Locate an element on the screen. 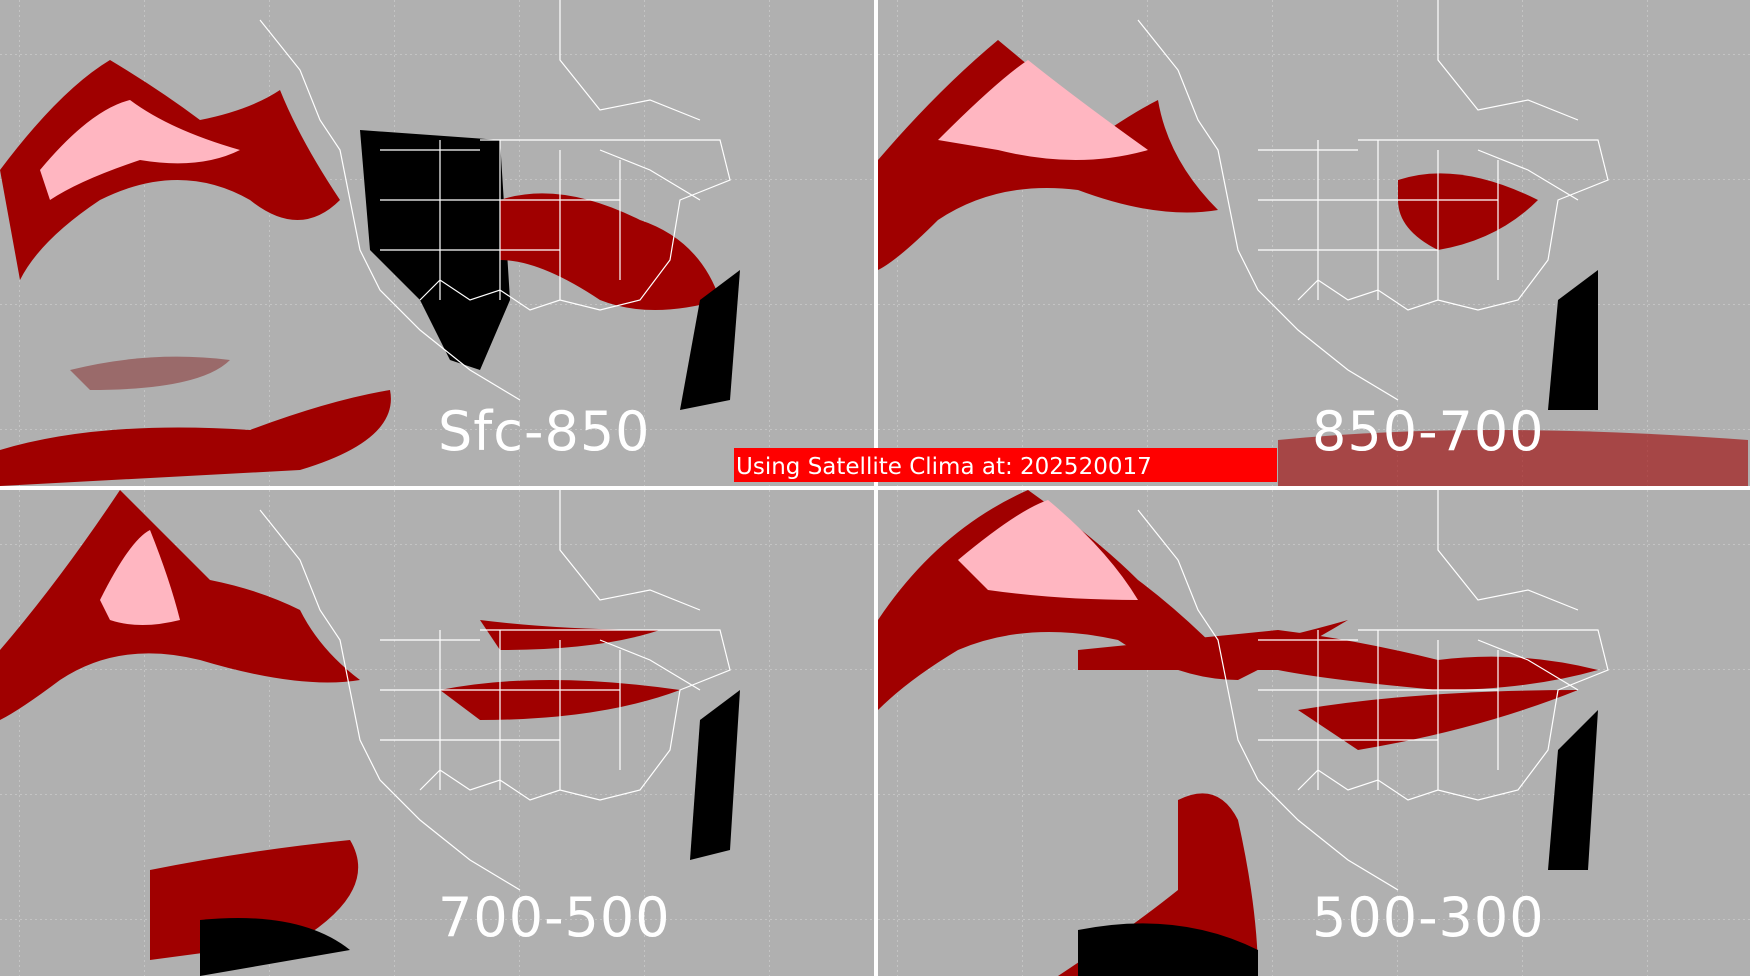 This screenshot has height=976, width=1750. panel-label: 850-700 is located at coordinates (1428, 431).